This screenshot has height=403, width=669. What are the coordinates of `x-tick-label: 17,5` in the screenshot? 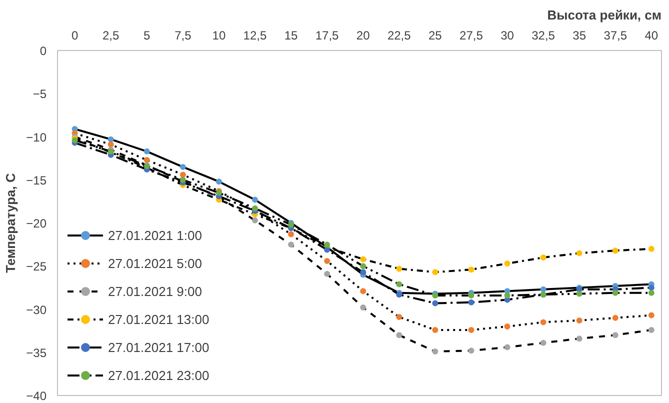 It's located at (327, 35).